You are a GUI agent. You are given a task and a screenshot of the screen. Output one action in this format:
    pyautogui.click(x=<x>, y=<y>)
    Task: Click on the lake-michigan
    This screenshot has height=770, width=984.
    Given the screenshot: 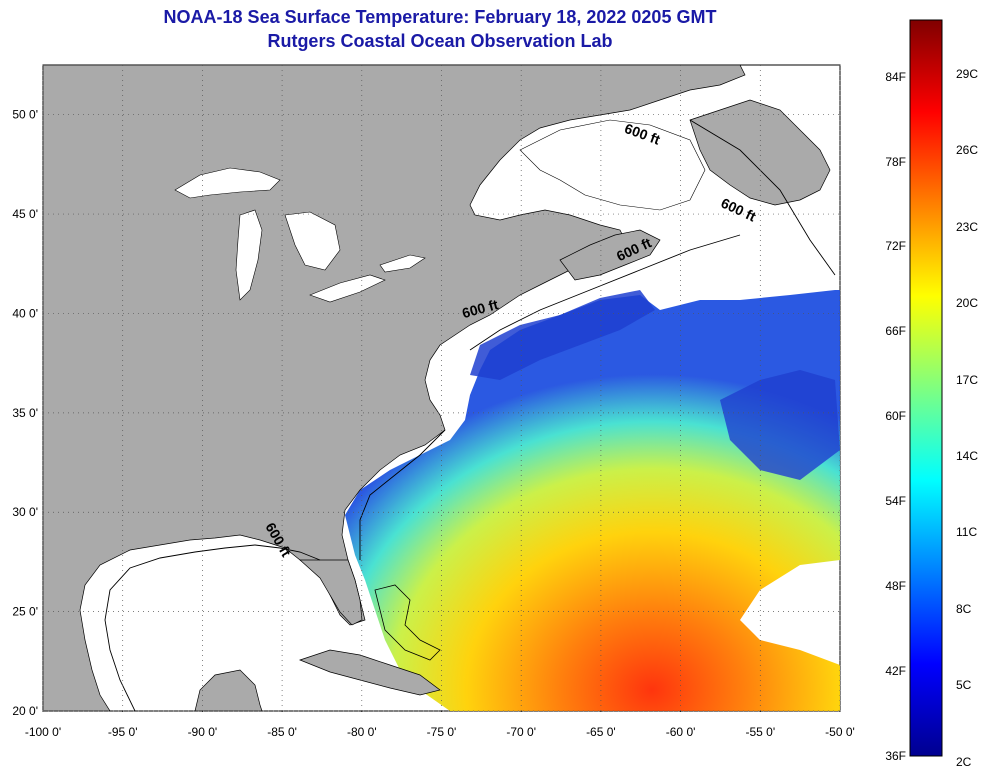 What is the action you would take?
    pyautogui.click(x=249, y=255)
    